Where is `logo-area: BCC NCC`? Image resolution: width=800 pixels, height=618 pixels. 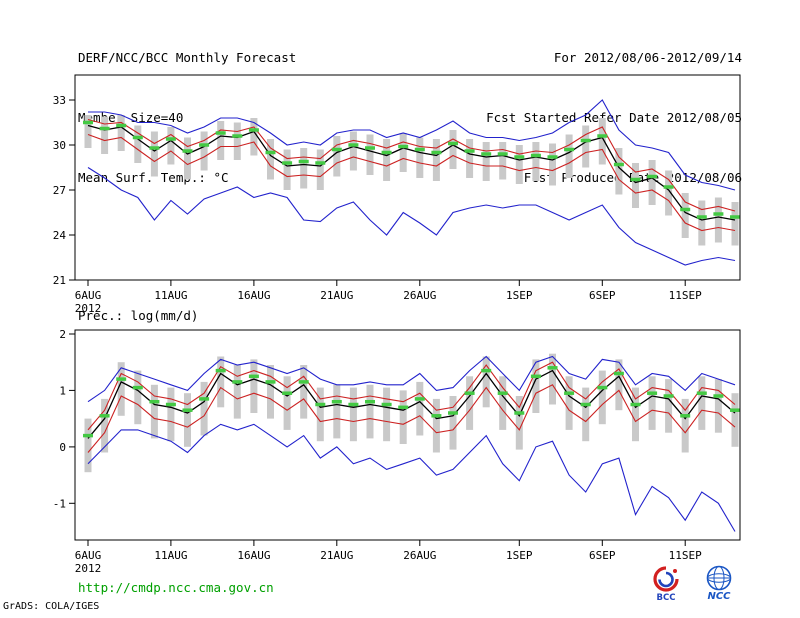
logo-area: BCC NCC is located at coordinates (696, 583).